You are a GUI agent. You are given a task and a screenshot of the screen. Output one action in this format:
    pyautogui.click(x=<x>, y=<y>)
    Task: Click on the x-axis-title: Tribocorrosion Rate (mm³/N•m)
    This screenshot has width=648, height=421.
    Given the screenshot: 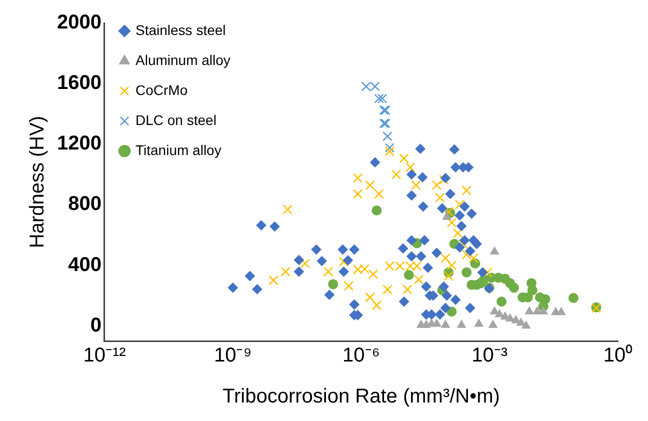 What is the action you would take?
    pyautogui.click(x=361, y=397)
    